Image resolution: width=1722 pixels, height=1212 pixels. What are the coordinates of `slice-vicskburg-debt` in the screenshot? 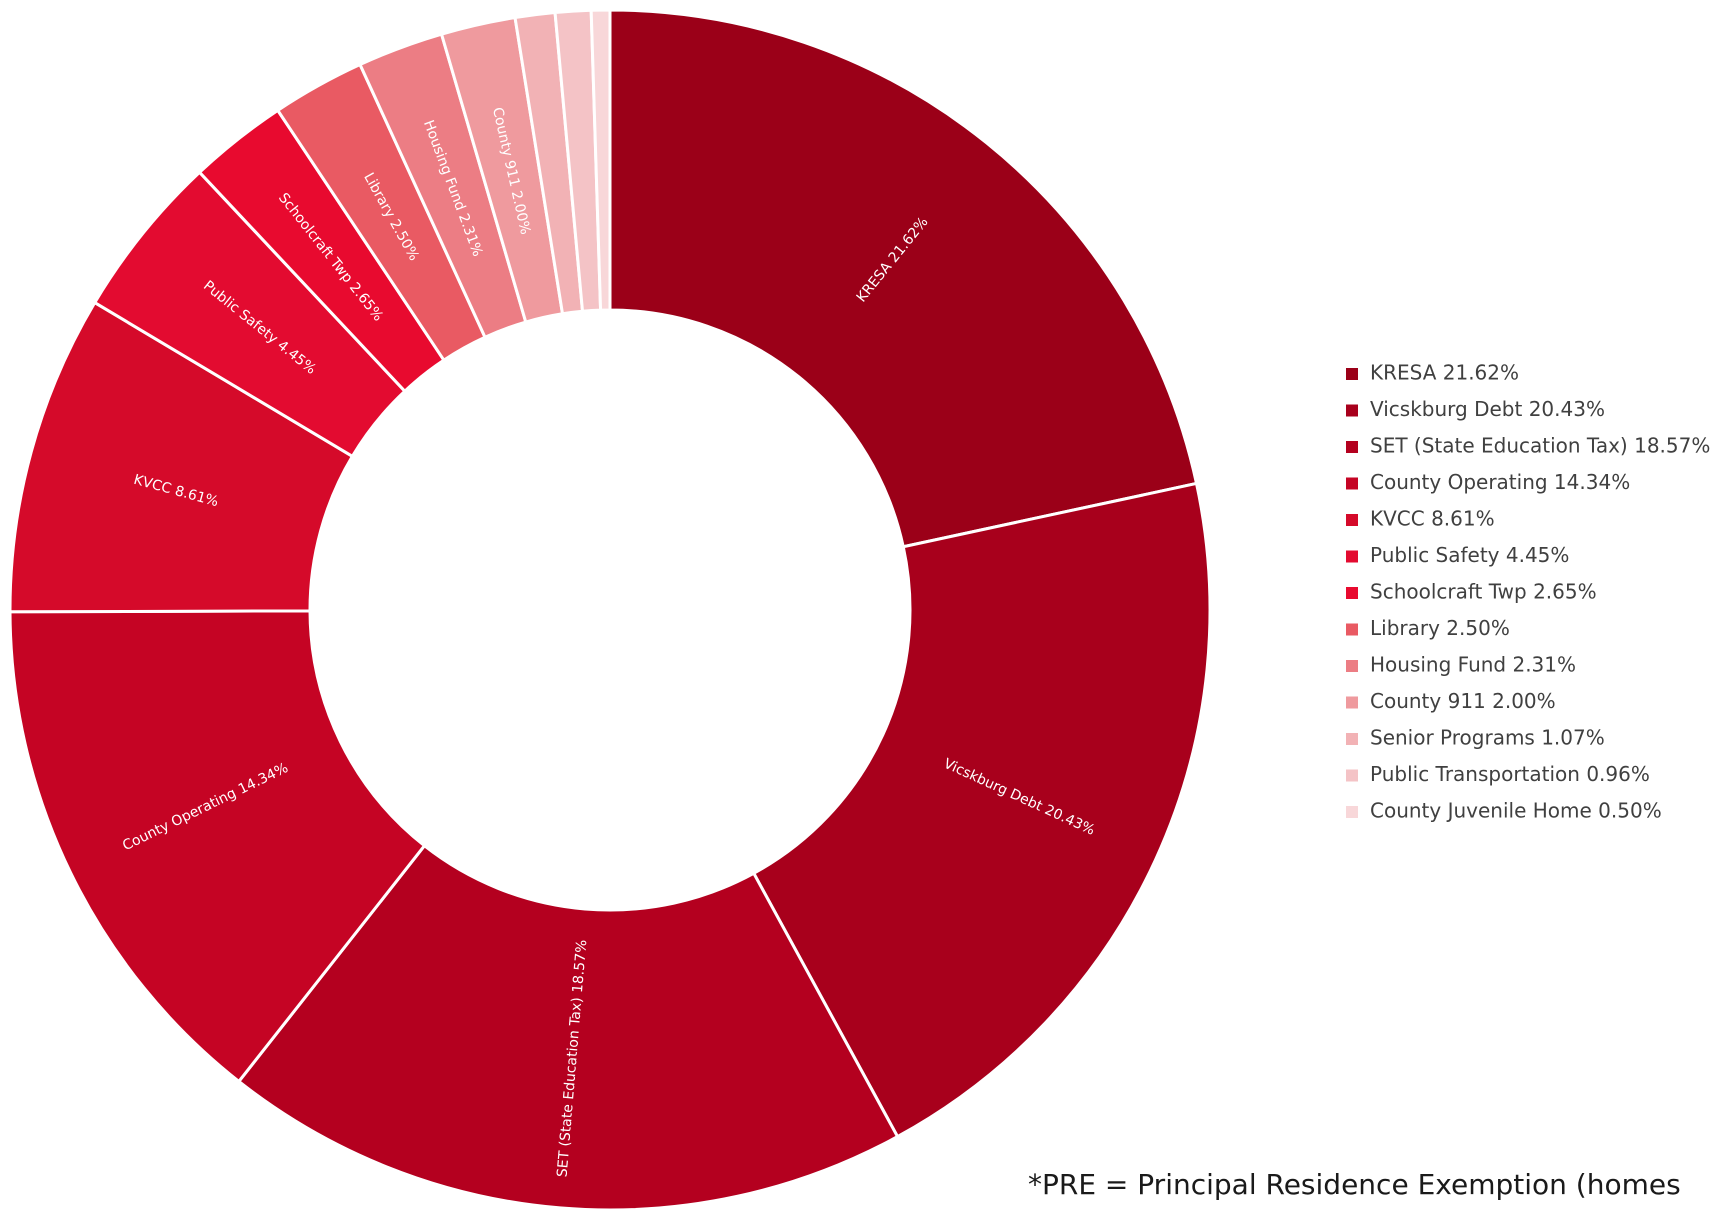 It's located at (981, 810).